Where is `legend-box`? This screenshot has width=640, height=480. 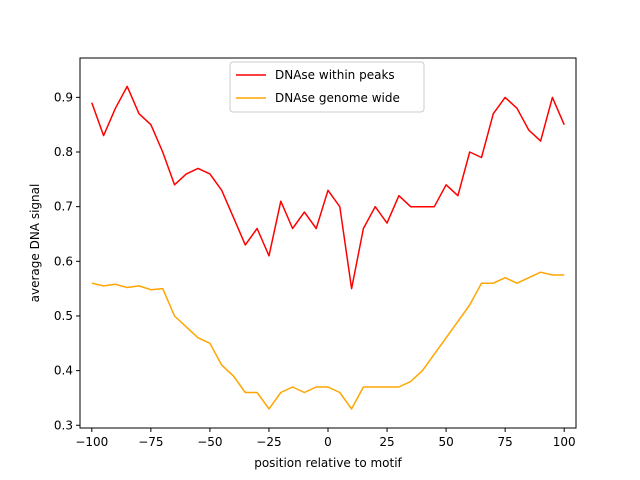
legend-box is located at coordinates (327, 87).